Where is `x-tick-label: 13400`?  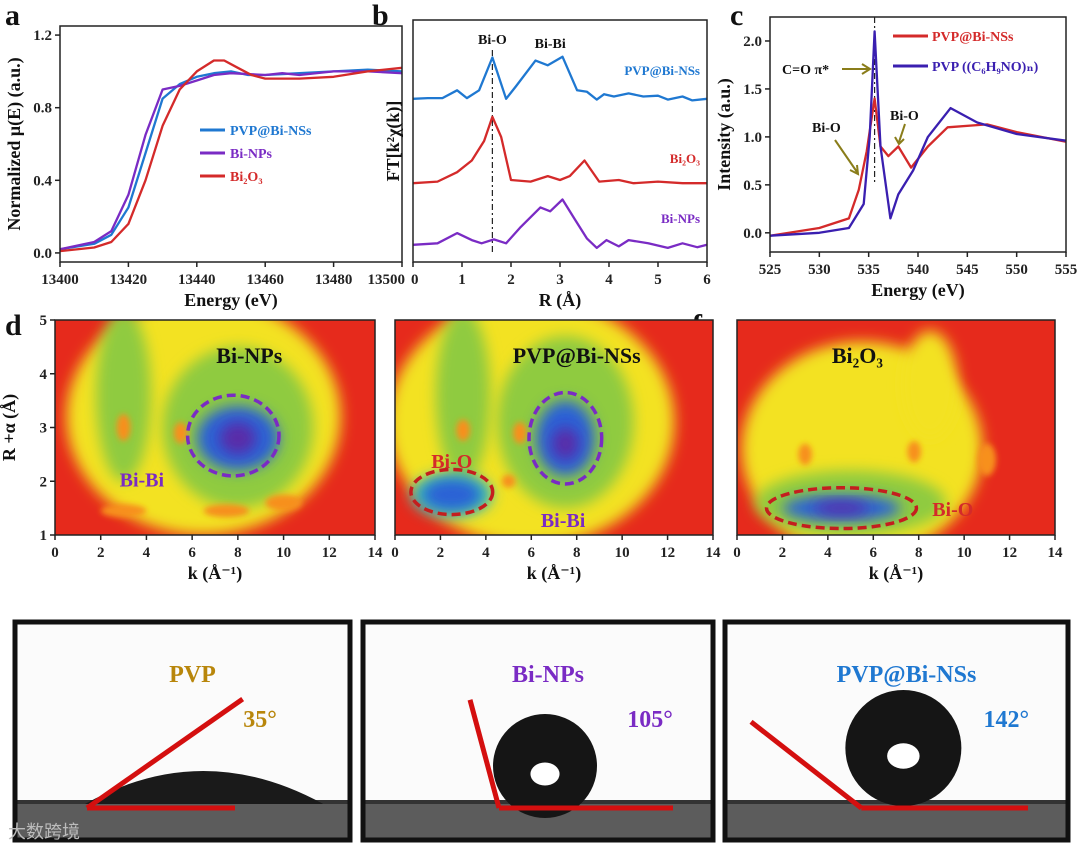
x-tick-label: 13400 is located at coordinates (60, 280).